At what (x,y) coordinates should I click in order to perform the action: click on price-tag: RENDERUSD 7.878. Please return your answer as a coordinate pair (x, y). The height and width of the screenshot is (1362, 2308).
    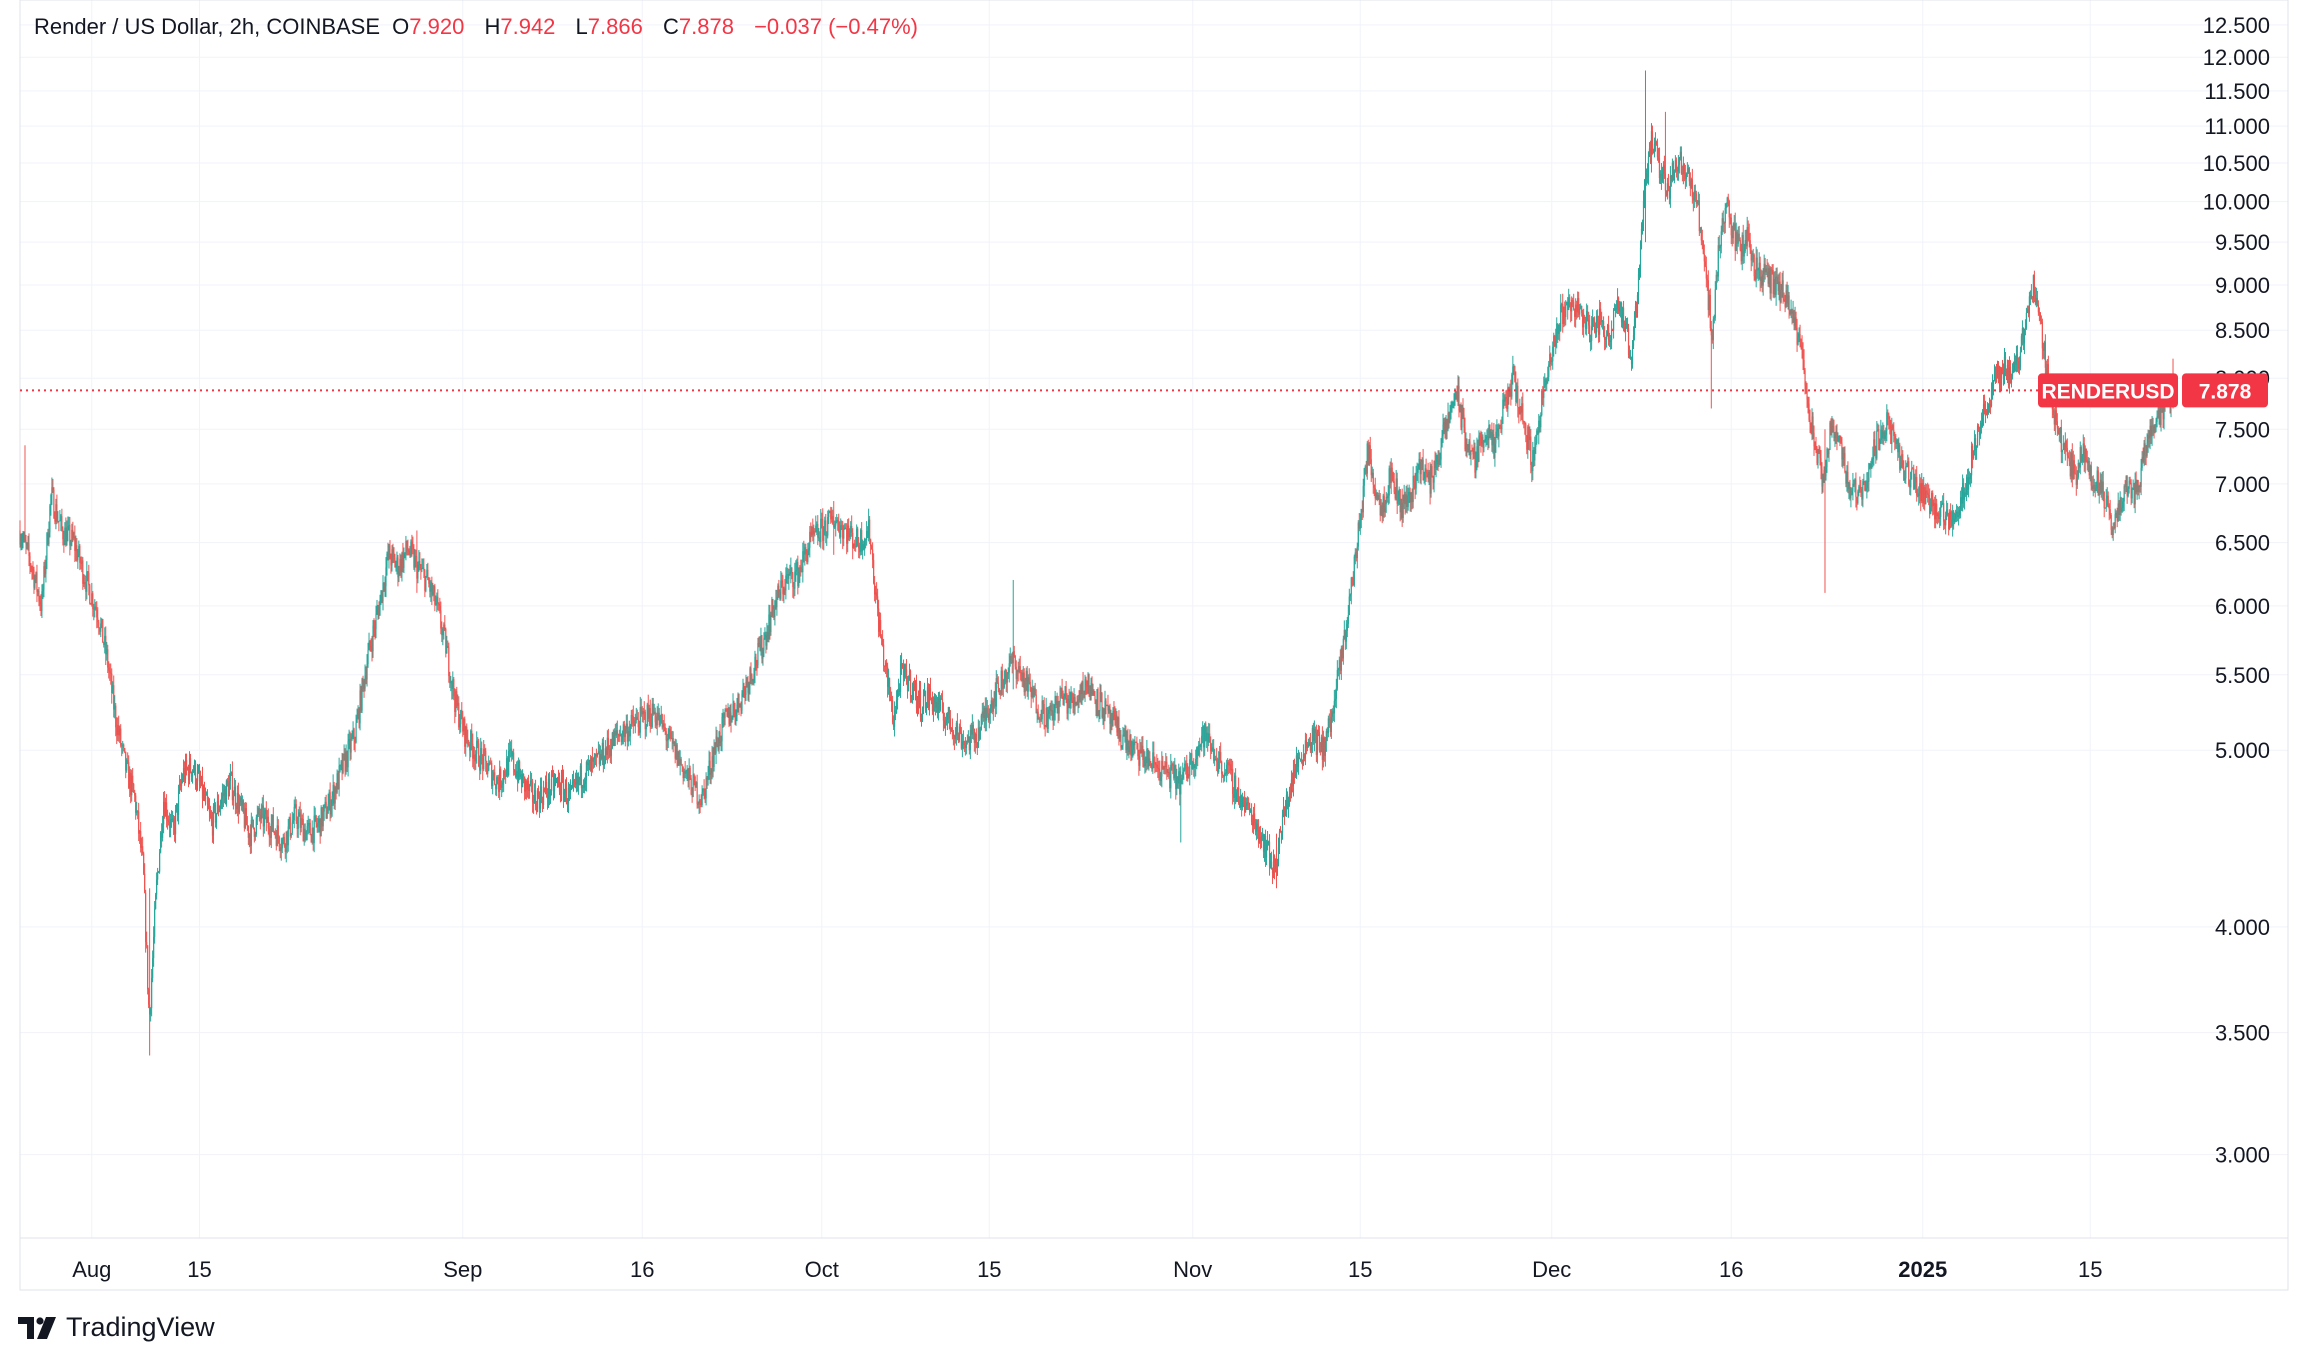
    Looking at the image, I should click on (2153, 390).